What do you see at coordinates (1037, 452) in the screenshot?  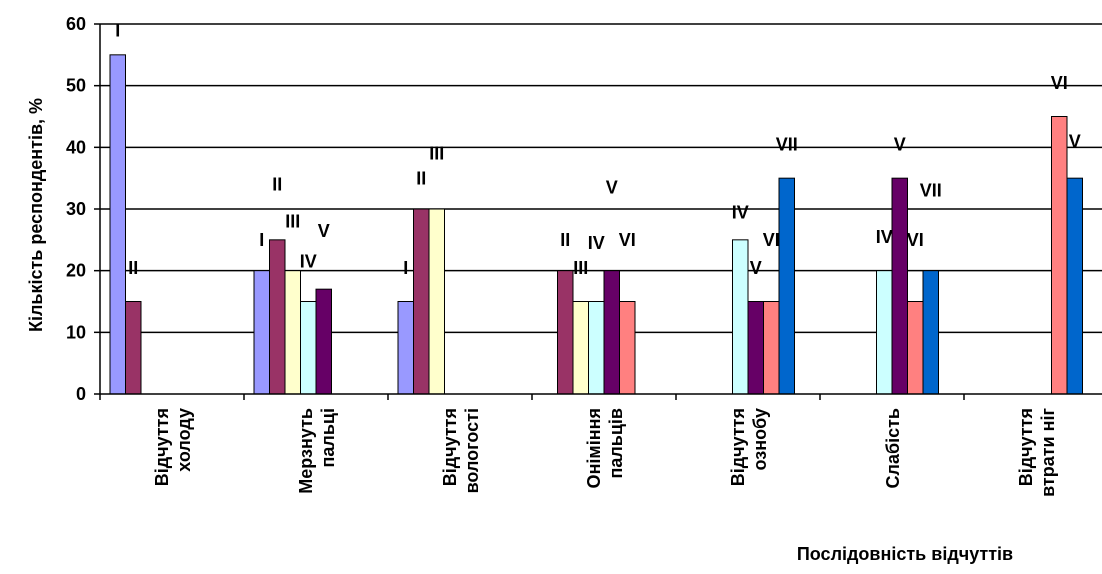 I see `category-label-6: Відчуття втрати ніг` at bounding box center [1037, 452].